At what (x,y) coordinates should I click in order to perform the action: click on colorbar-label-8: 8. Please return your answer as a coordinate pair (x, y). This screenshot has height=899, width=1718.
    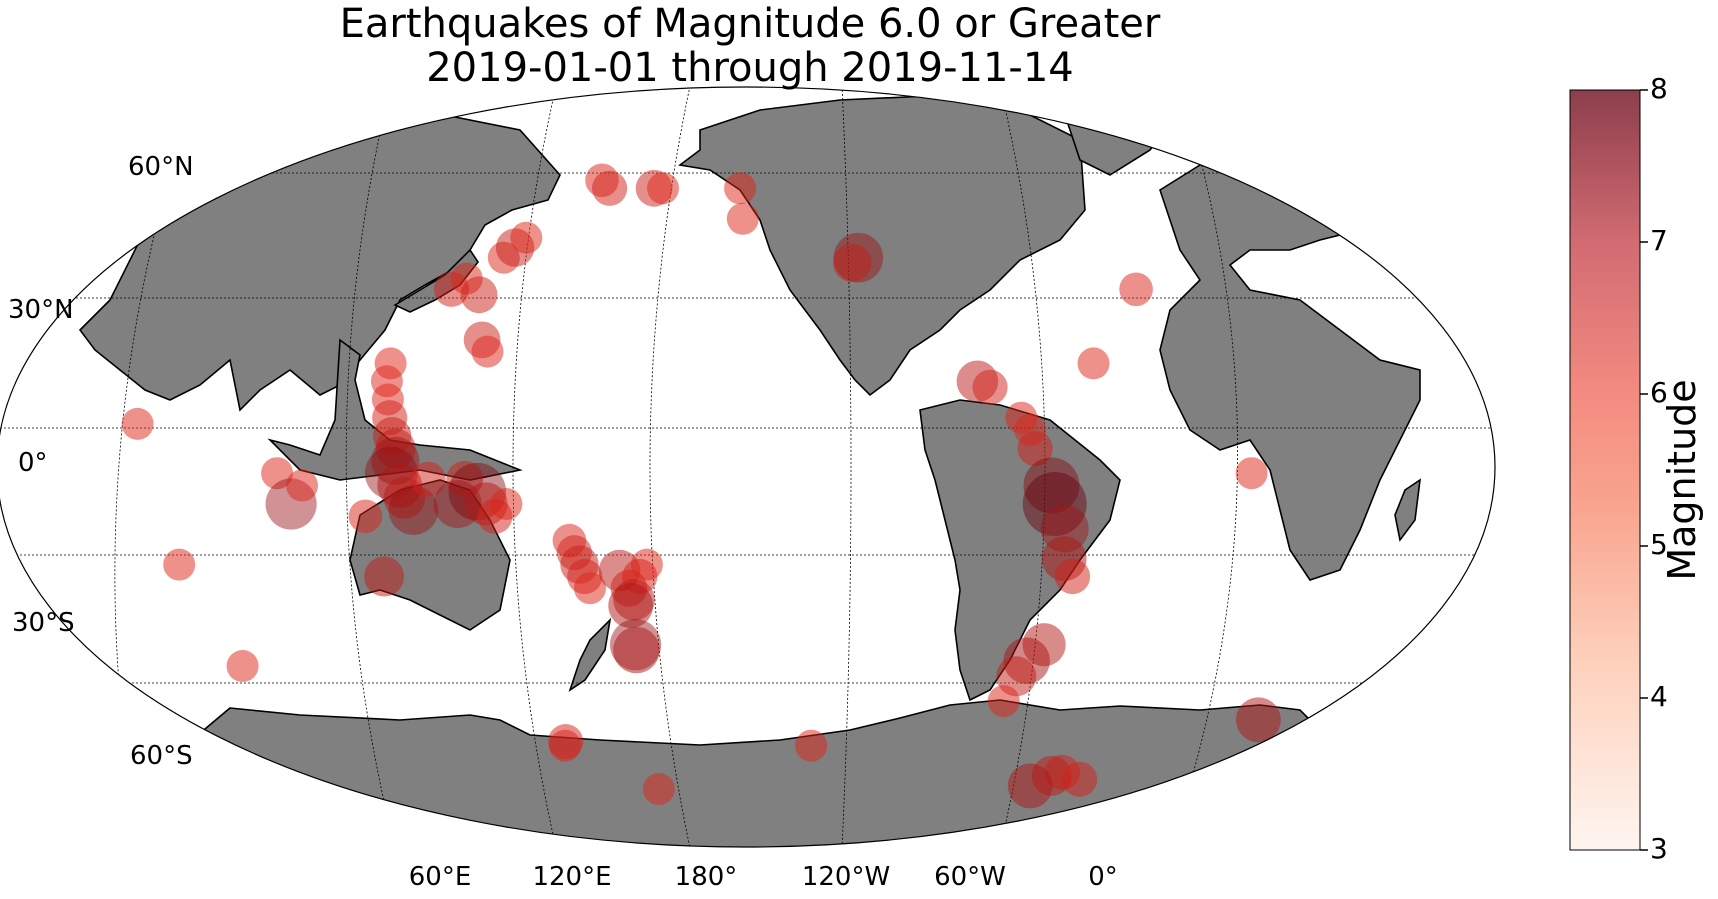
    Looking at the image, I should click on (1659, 88).